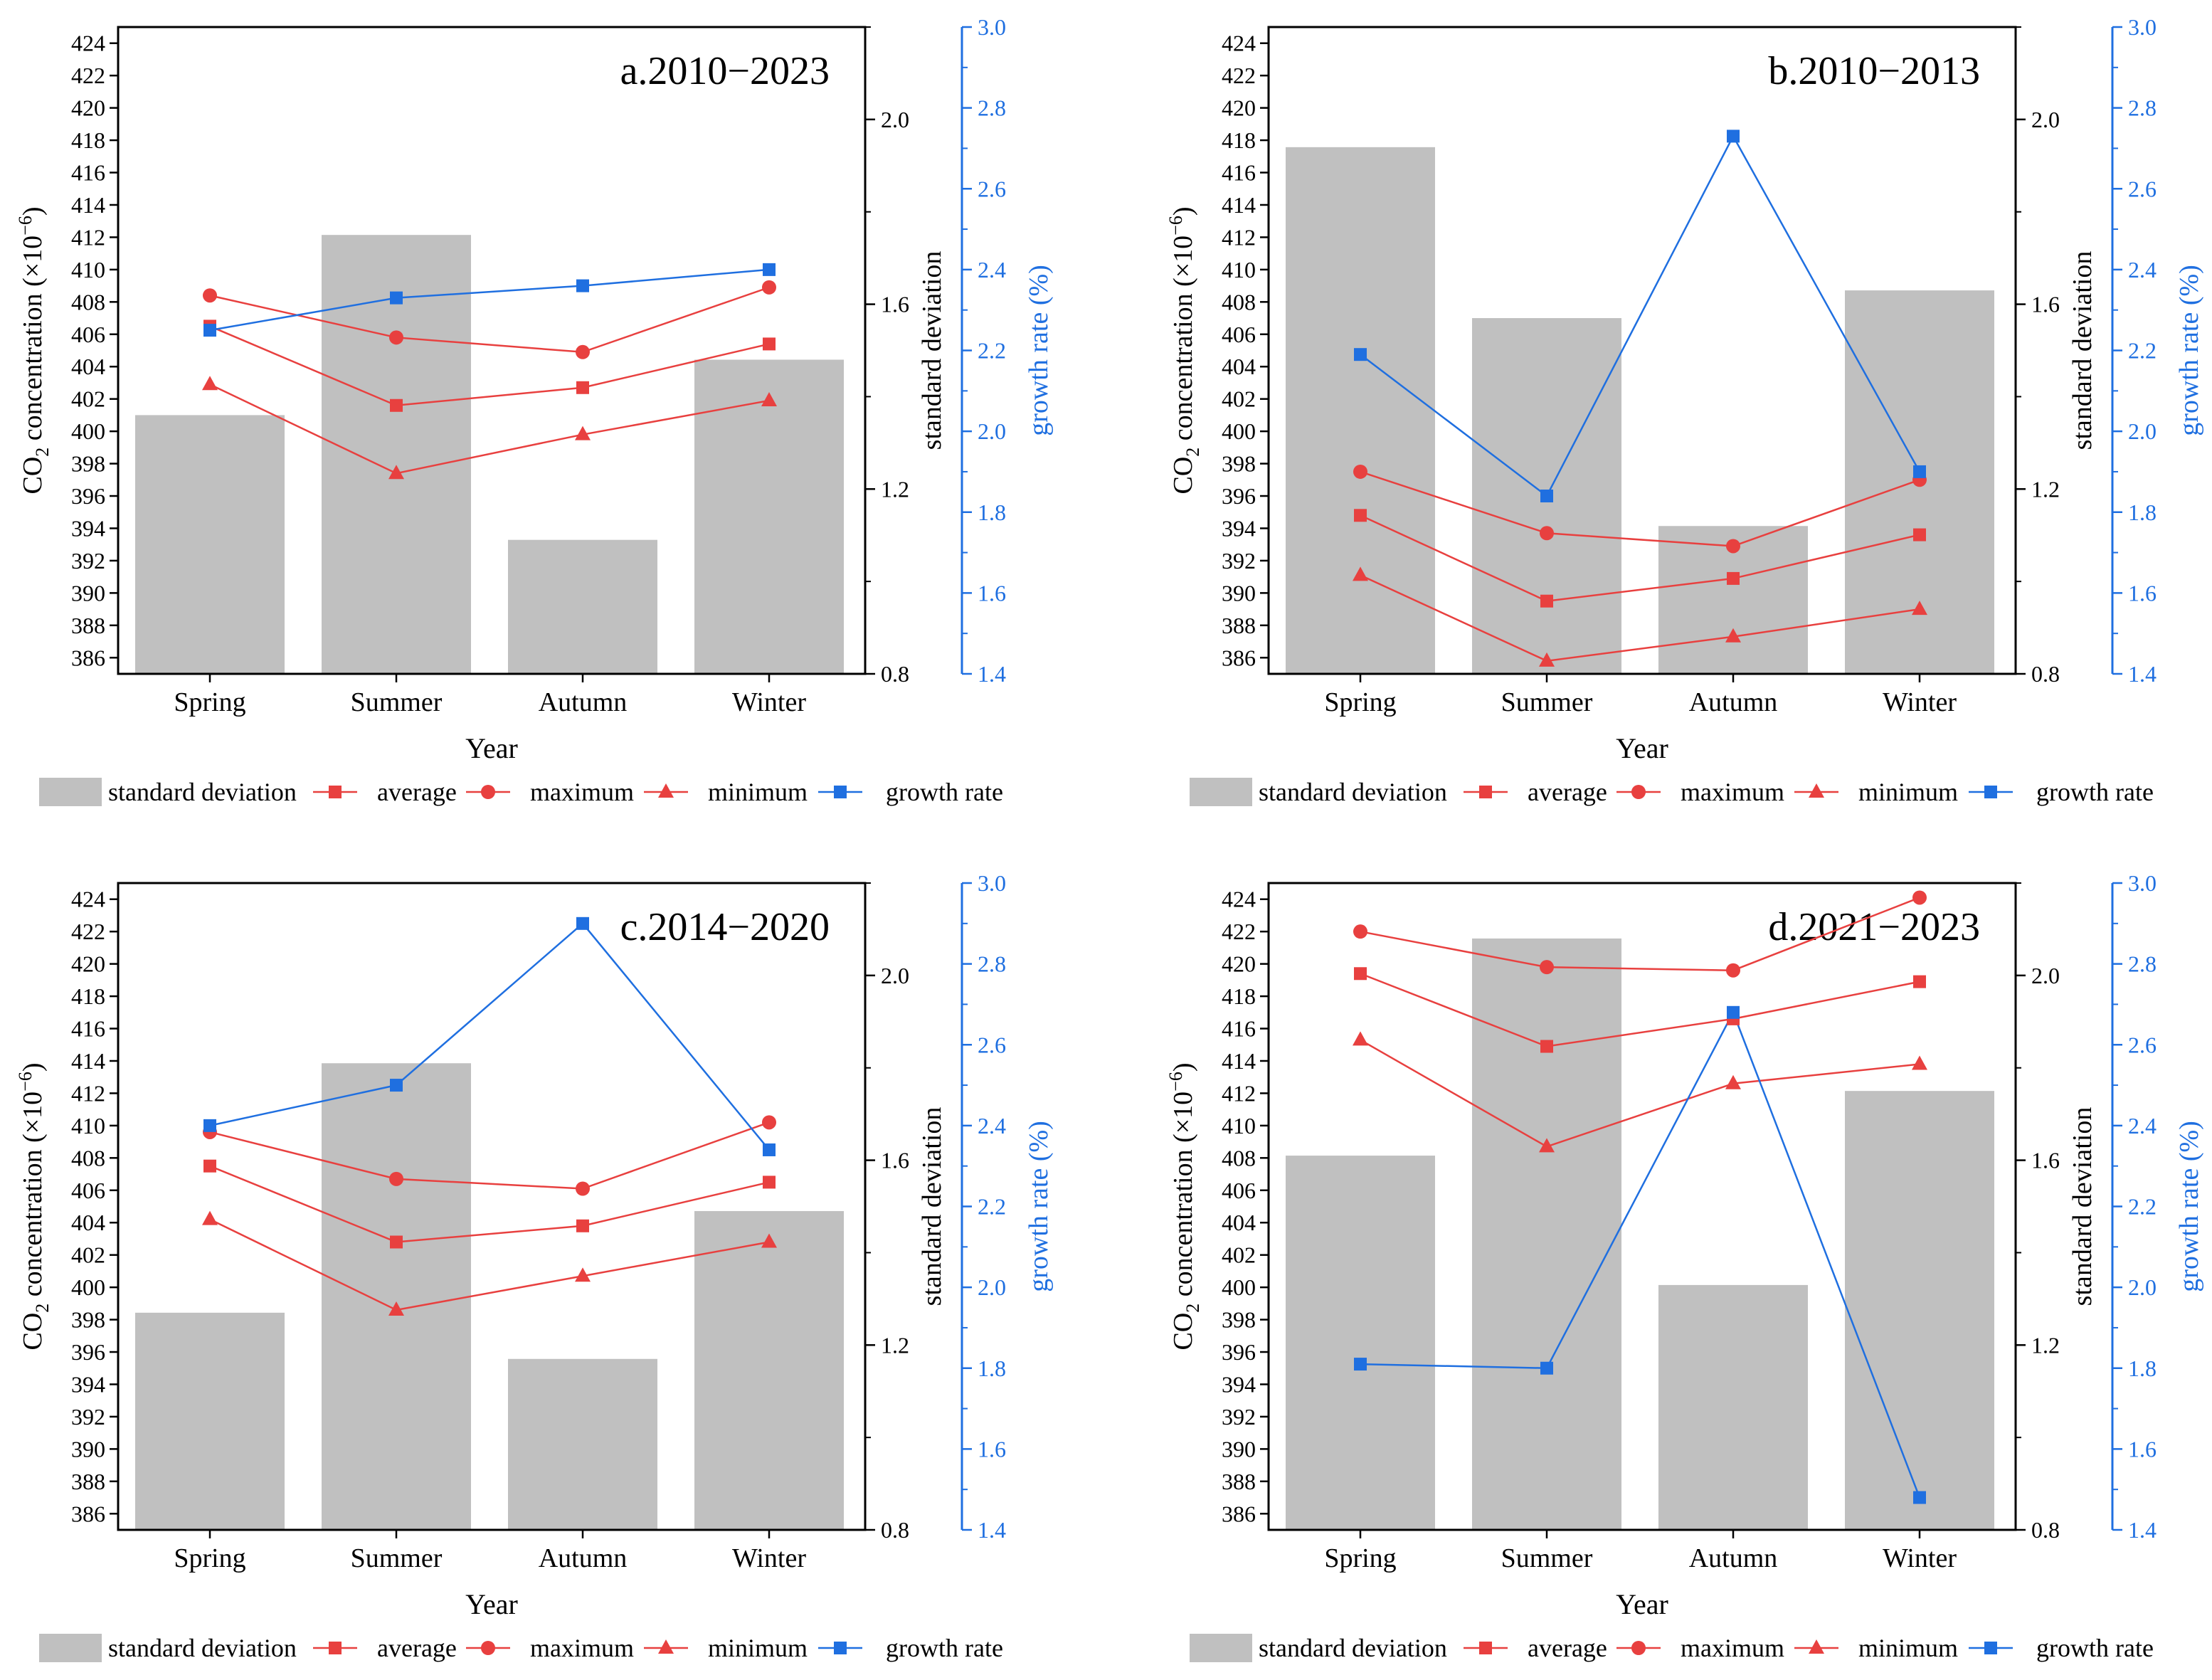 This screenshot has height=1680, width=2212. I want to click on left-tick-label: 418, so click(88, 140).